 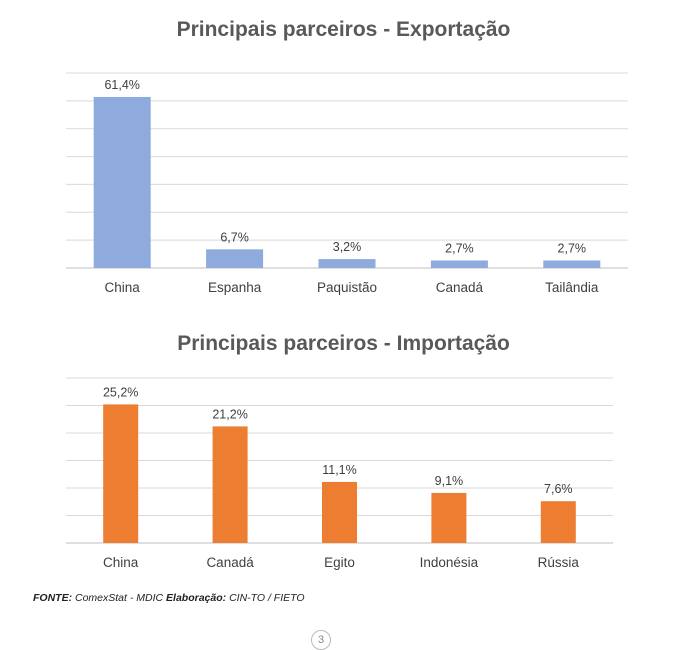 What do you see at coordinates (123, 287) in the screenshot?
I see `export-category-label: China` at bounding box center [123, 287].